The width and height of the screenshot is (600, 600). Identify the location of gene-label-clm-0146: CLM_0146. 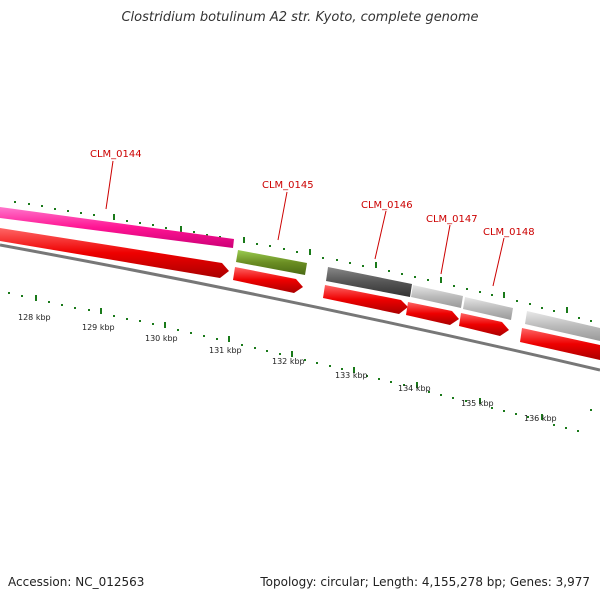
(387, 205).